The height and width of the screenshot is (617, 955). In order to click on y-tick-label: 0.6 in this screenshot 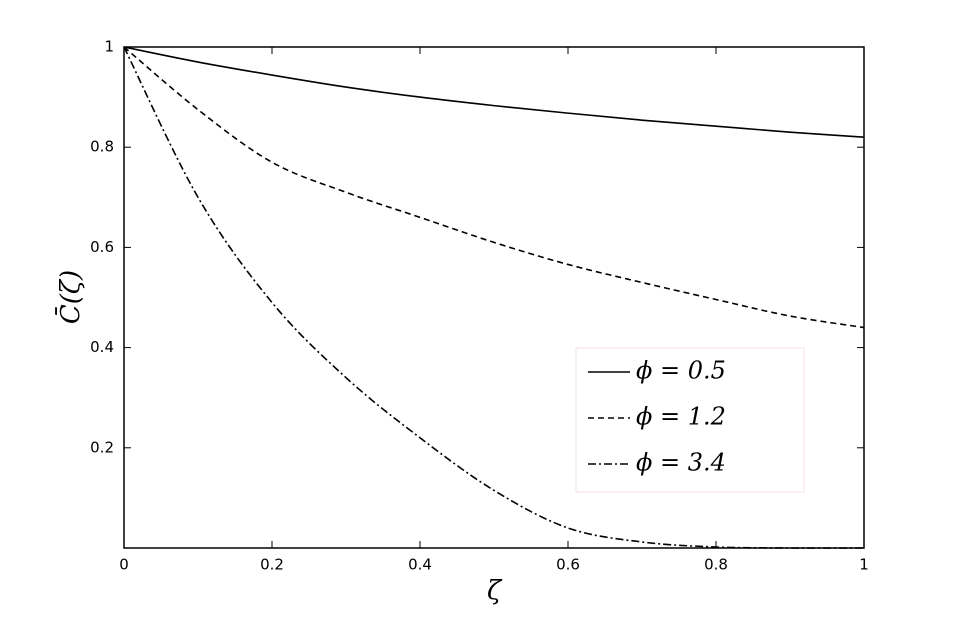, I will do `click(102, 247)`.